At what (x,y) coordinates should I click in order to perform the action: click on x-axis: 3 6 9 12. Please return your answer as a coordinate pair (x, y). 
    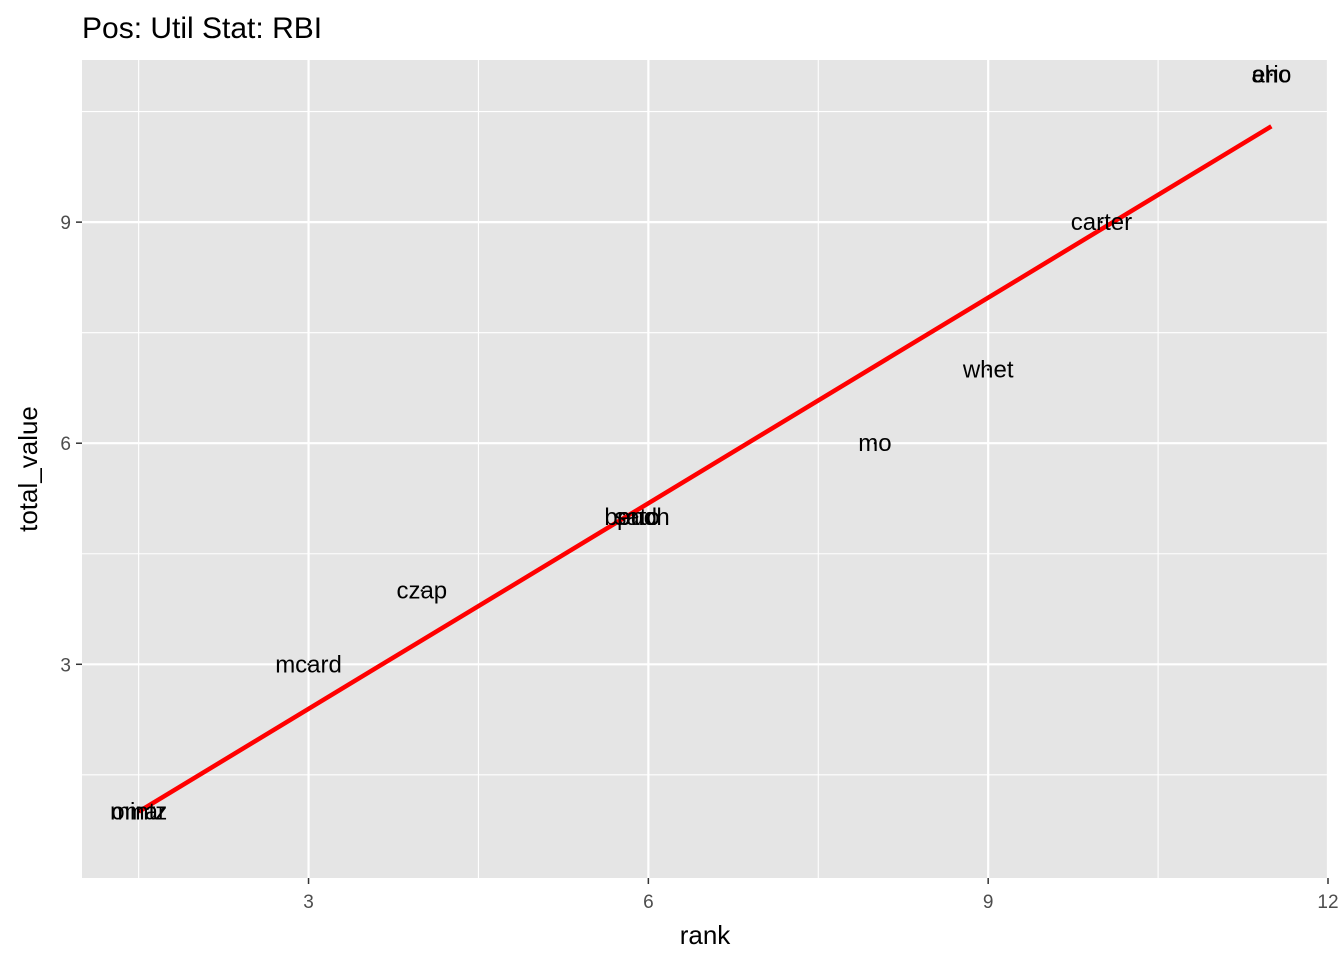
    Looking at the image, I should click on (821, 895).